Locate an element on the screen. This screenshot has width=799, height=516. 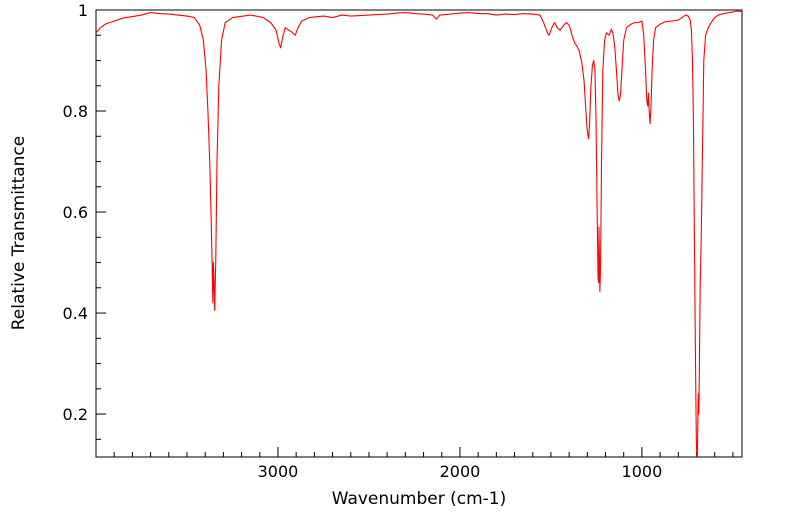
y-tick-label: 0.4 is located at coordinates (75, 313).